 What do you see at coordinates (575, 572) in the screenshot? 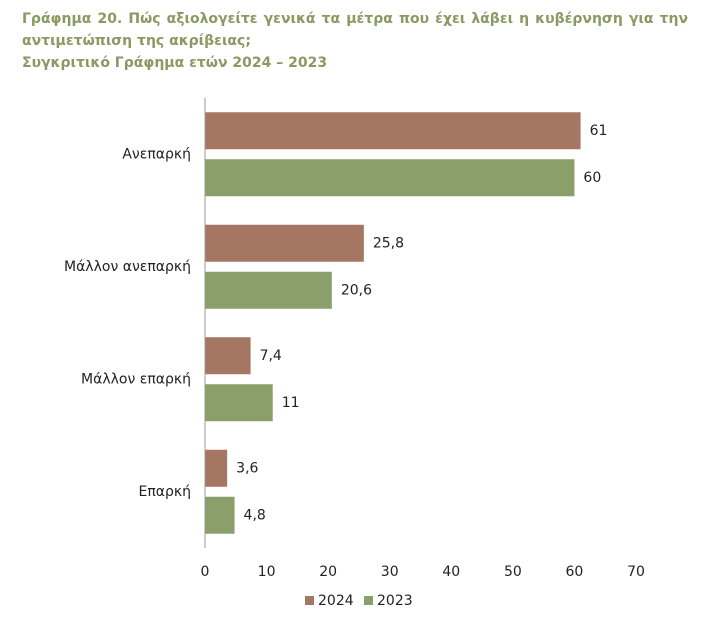
I see `x-tick-label: 60` at bounding box center [575, 572].